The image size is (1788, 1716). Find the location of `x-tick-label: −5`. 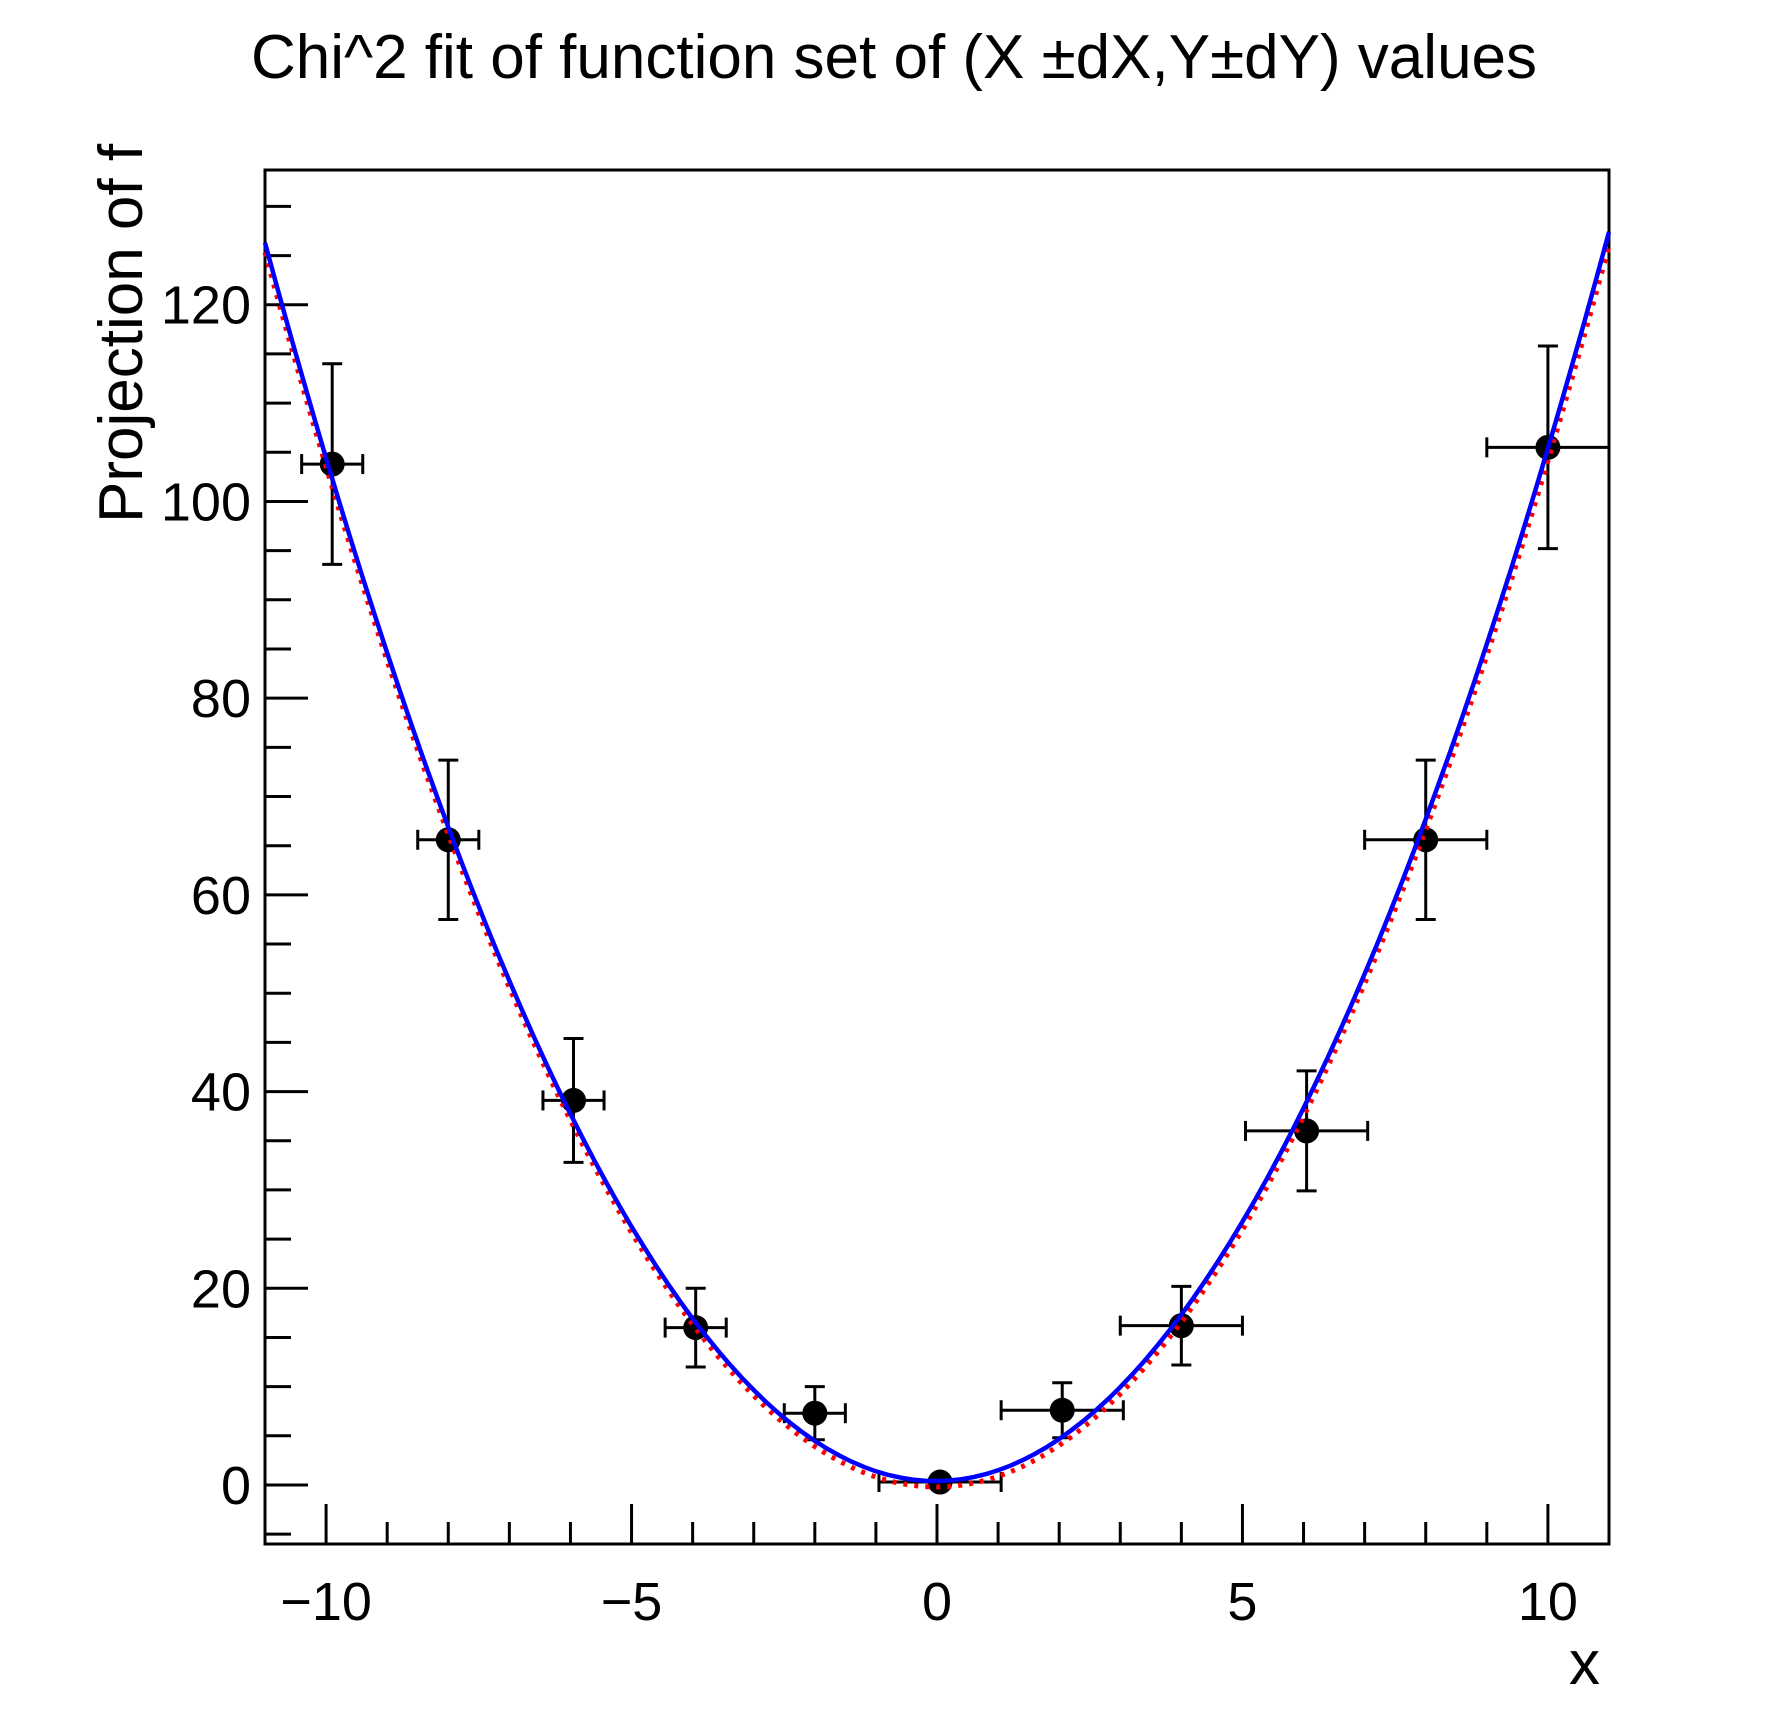

x-tick-label: −5 is located at coordinates (632, 1602).